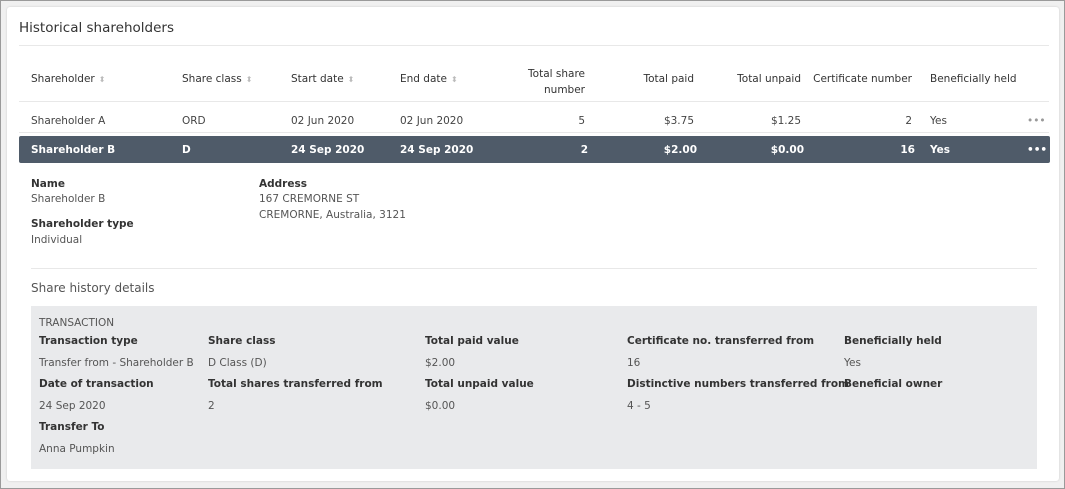  Describe the element at coordinates (973, 79) in the screenshot. I see `header-beneficially-held: Beneficially held` at that location.